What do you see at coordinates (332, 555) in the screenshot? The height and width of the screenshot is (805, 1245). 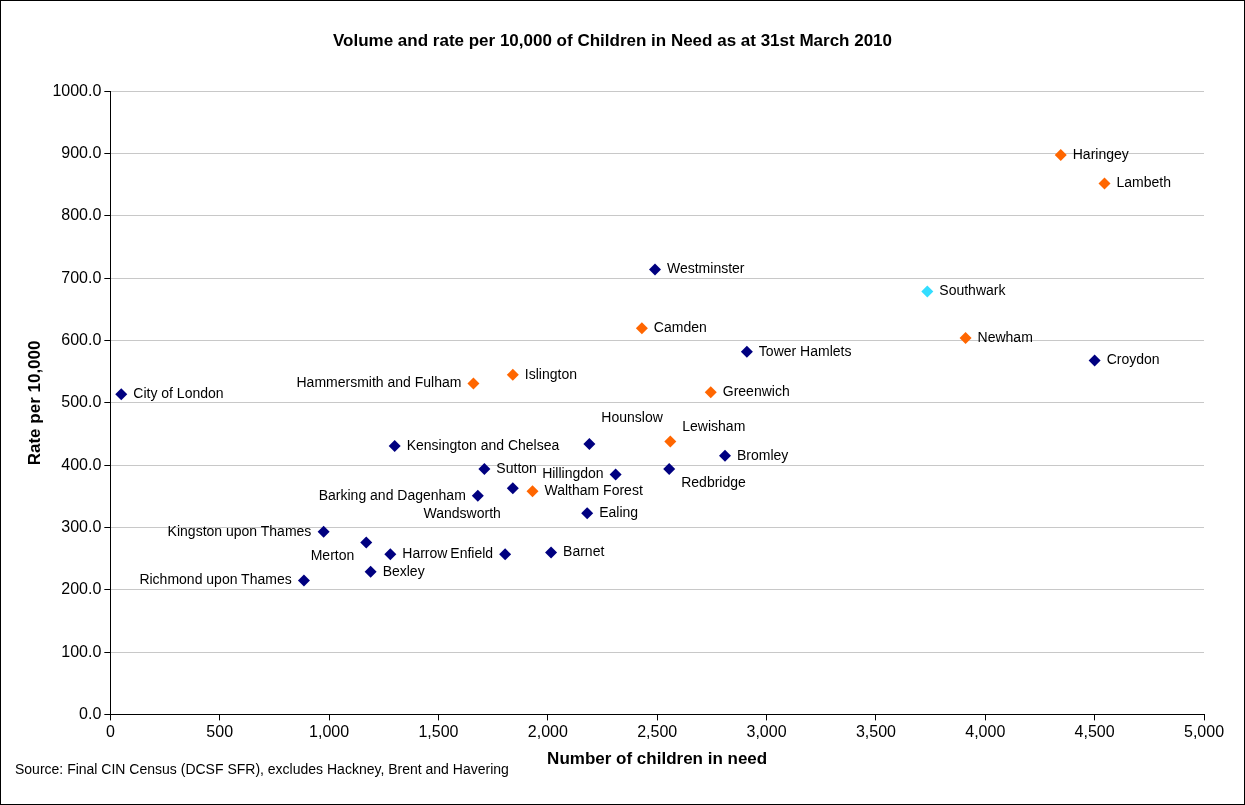 I see `annotation: Merton` at bounding box center [332, 555].